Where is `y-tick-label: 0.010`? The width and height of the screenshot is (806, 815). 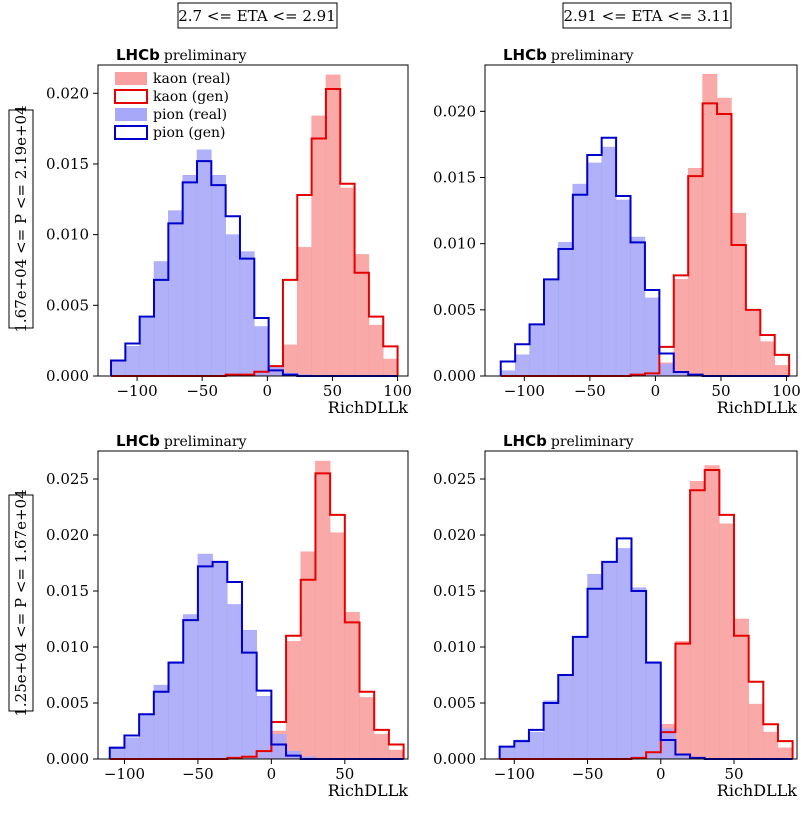 y-tick-label: 0.010 is located at coordinates (67, 235).